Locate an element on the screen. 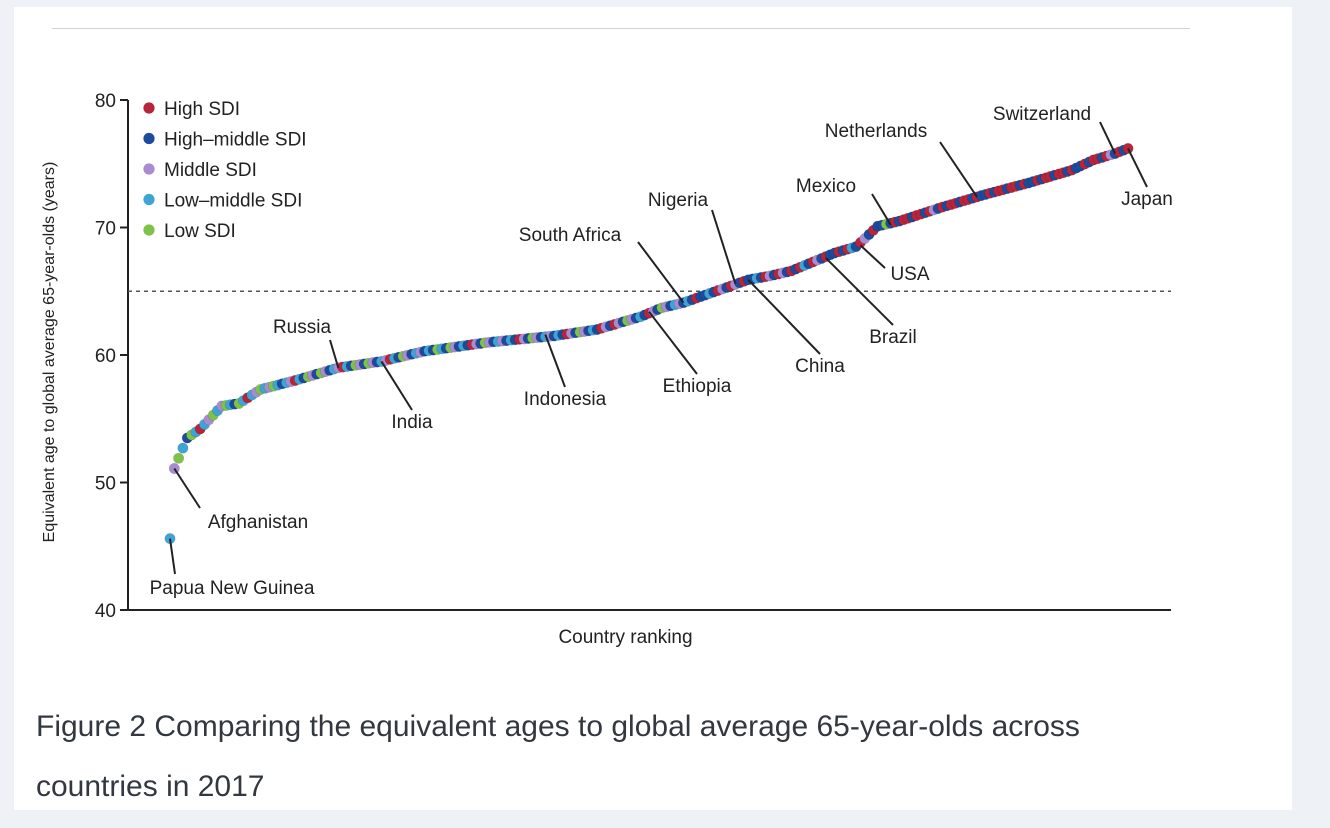 The image size is (1330, 828). annotation-label: Japan is located at coordinates (1147, 199).